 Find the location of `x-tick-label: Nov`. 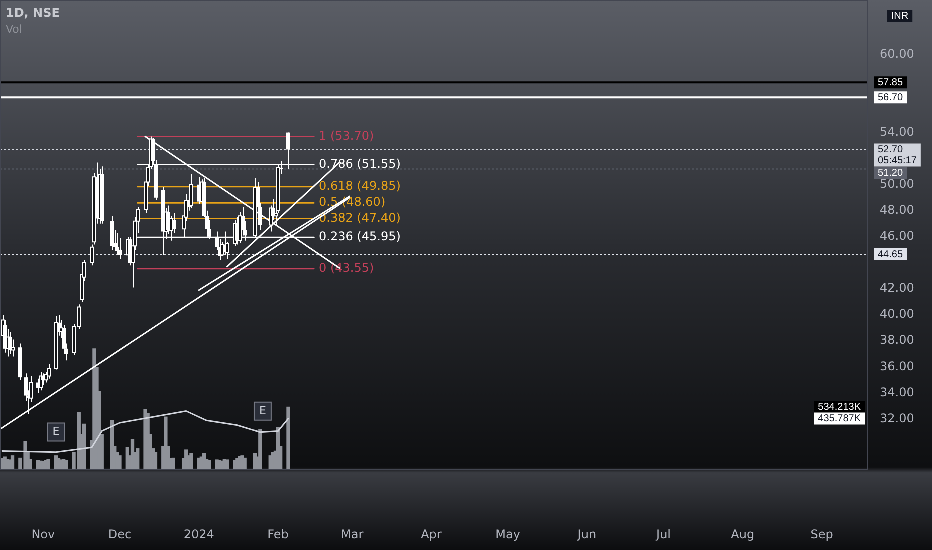

x-tick-label: Nov is located at coordinates (44, 534).